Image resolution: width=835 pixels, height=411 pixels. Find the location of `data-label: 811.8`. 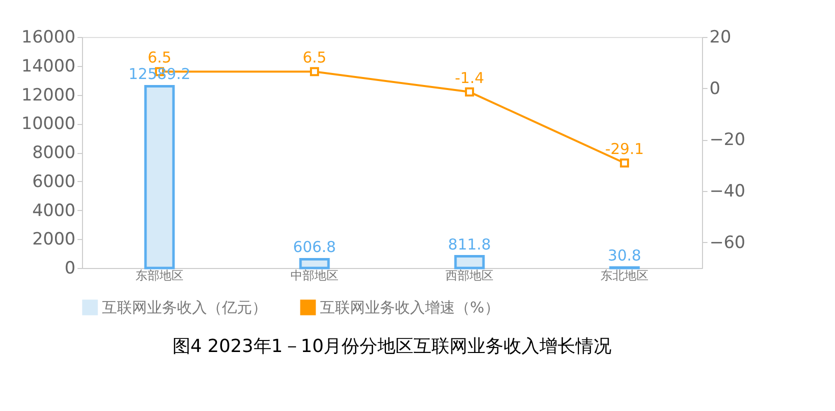

data-label: 811.8 is located at coordinates (469, 244).